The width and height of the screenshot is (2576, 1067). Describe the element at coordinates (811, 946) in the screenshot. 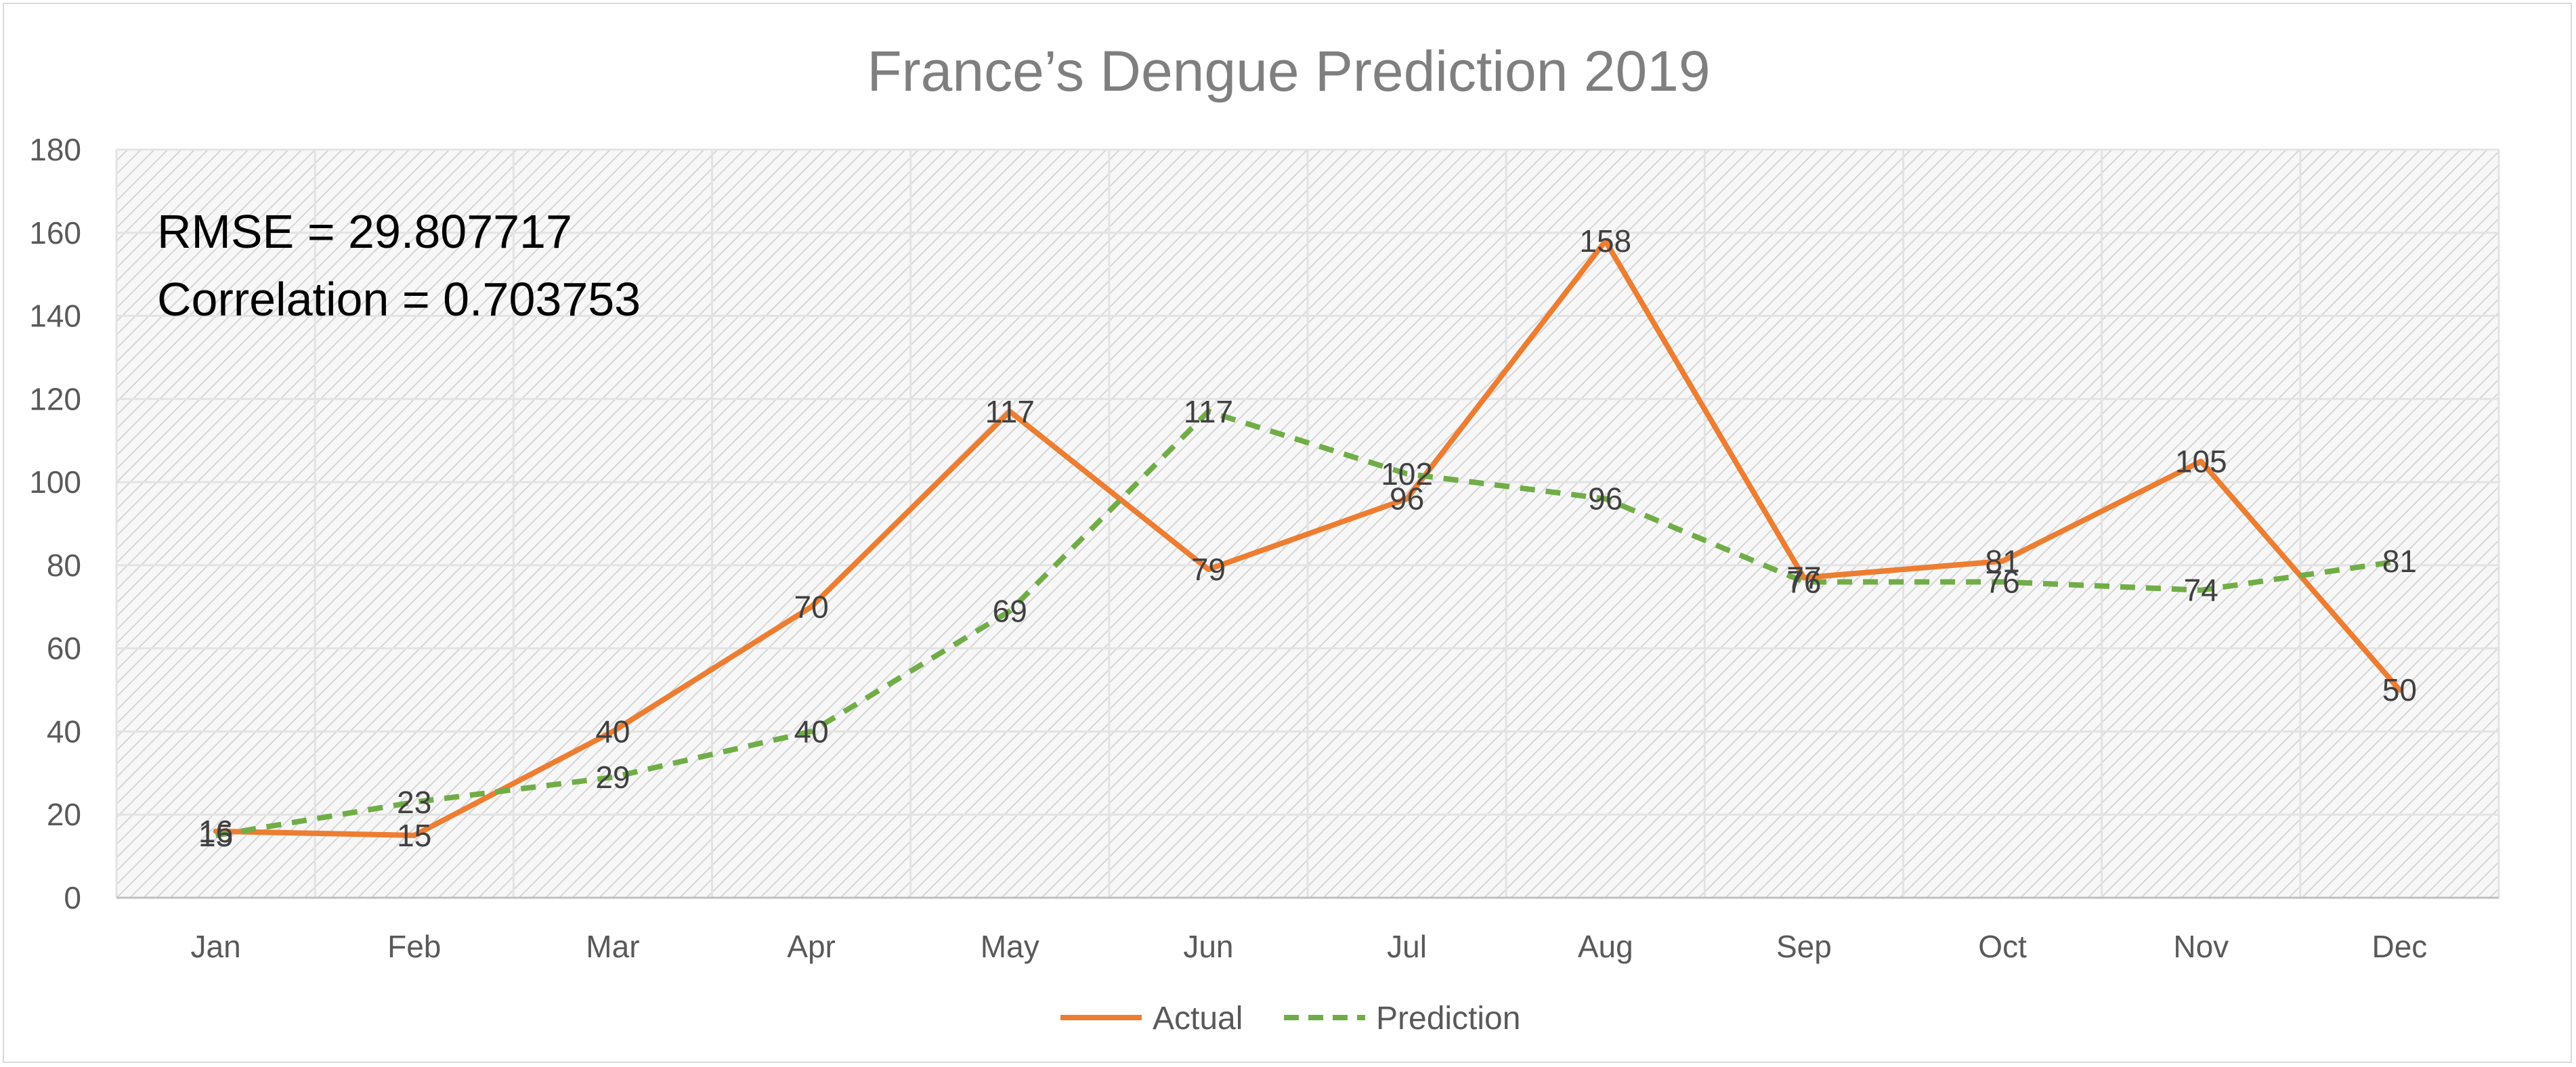

I see `x-tick-label-apr: Apr` at that location.